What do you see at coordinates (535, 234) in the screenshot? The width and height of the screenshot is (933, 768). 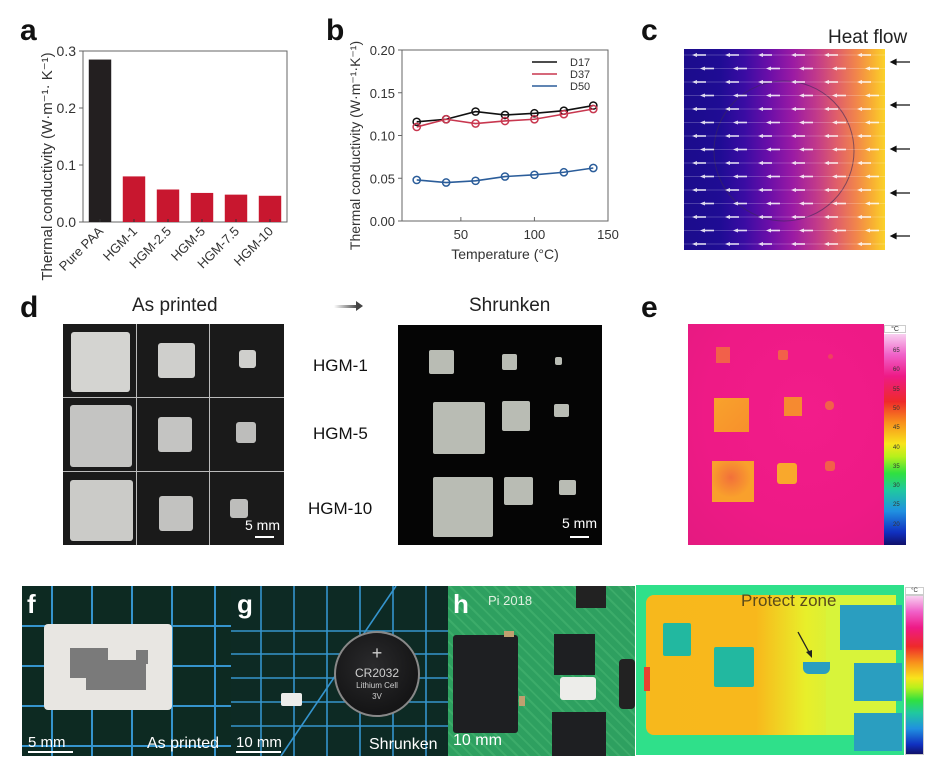 I see `x-tick-label: 100` at bounding box center [535, 234].